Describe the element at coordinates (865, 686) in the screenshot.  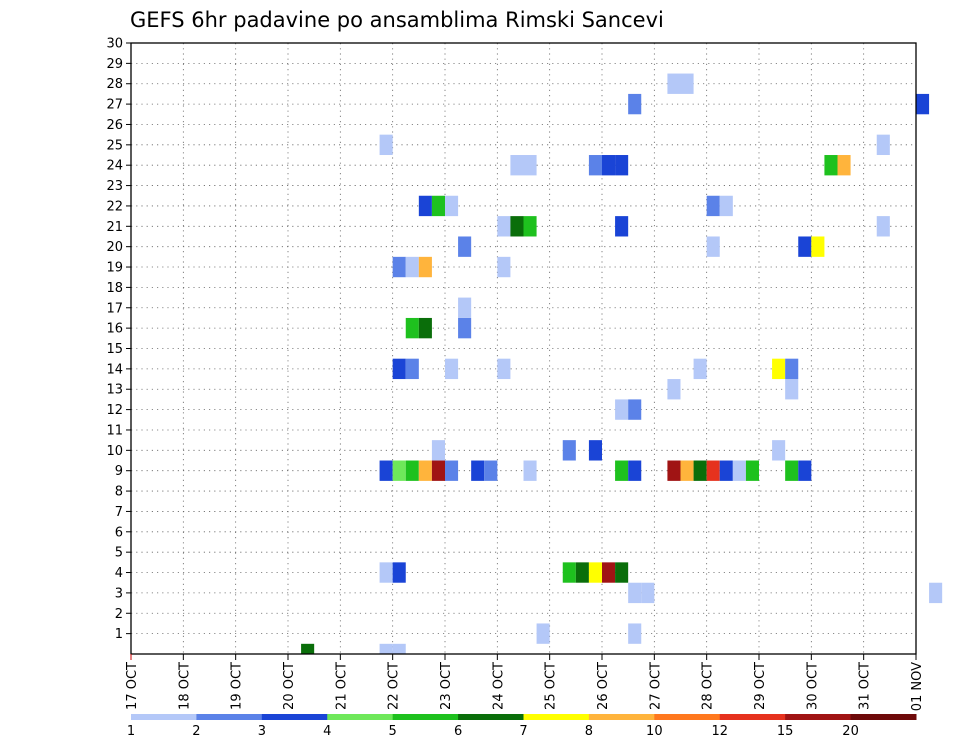
I see `x-tick-label: 31 OCT` at that location.